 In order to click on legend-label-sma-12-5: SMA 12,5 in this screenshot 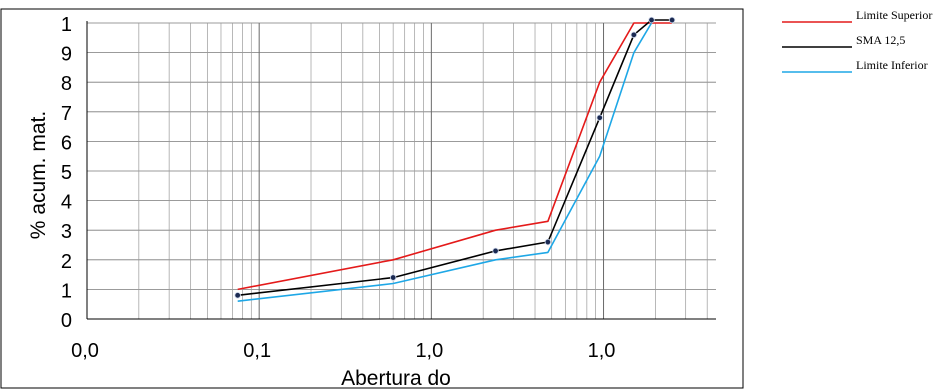, I will do `click(880, 40)`.